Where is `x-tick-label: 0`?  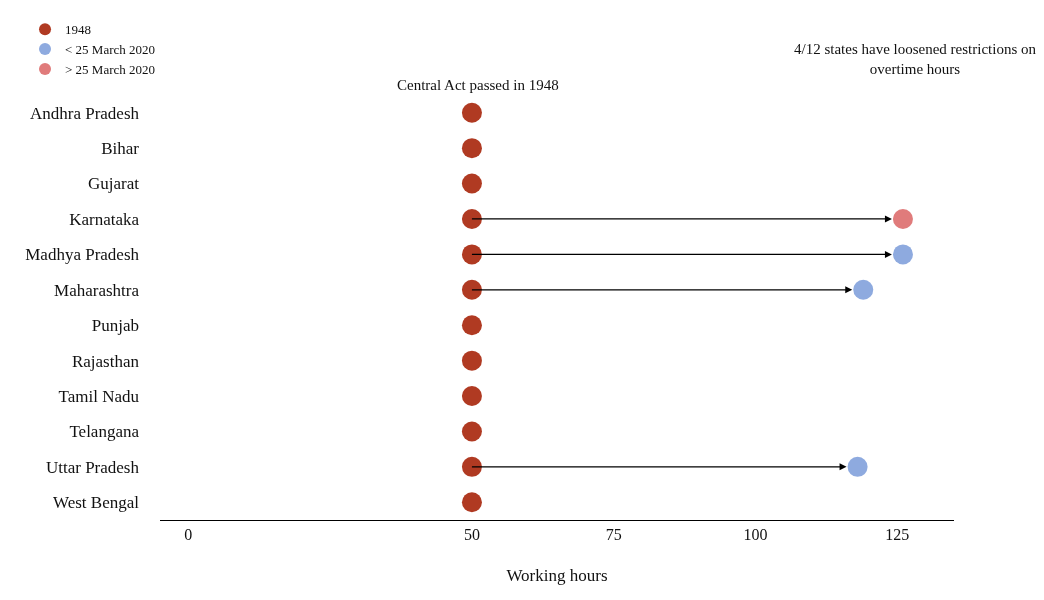 x-tick-label: 0 is located at coordinates (188, 535).